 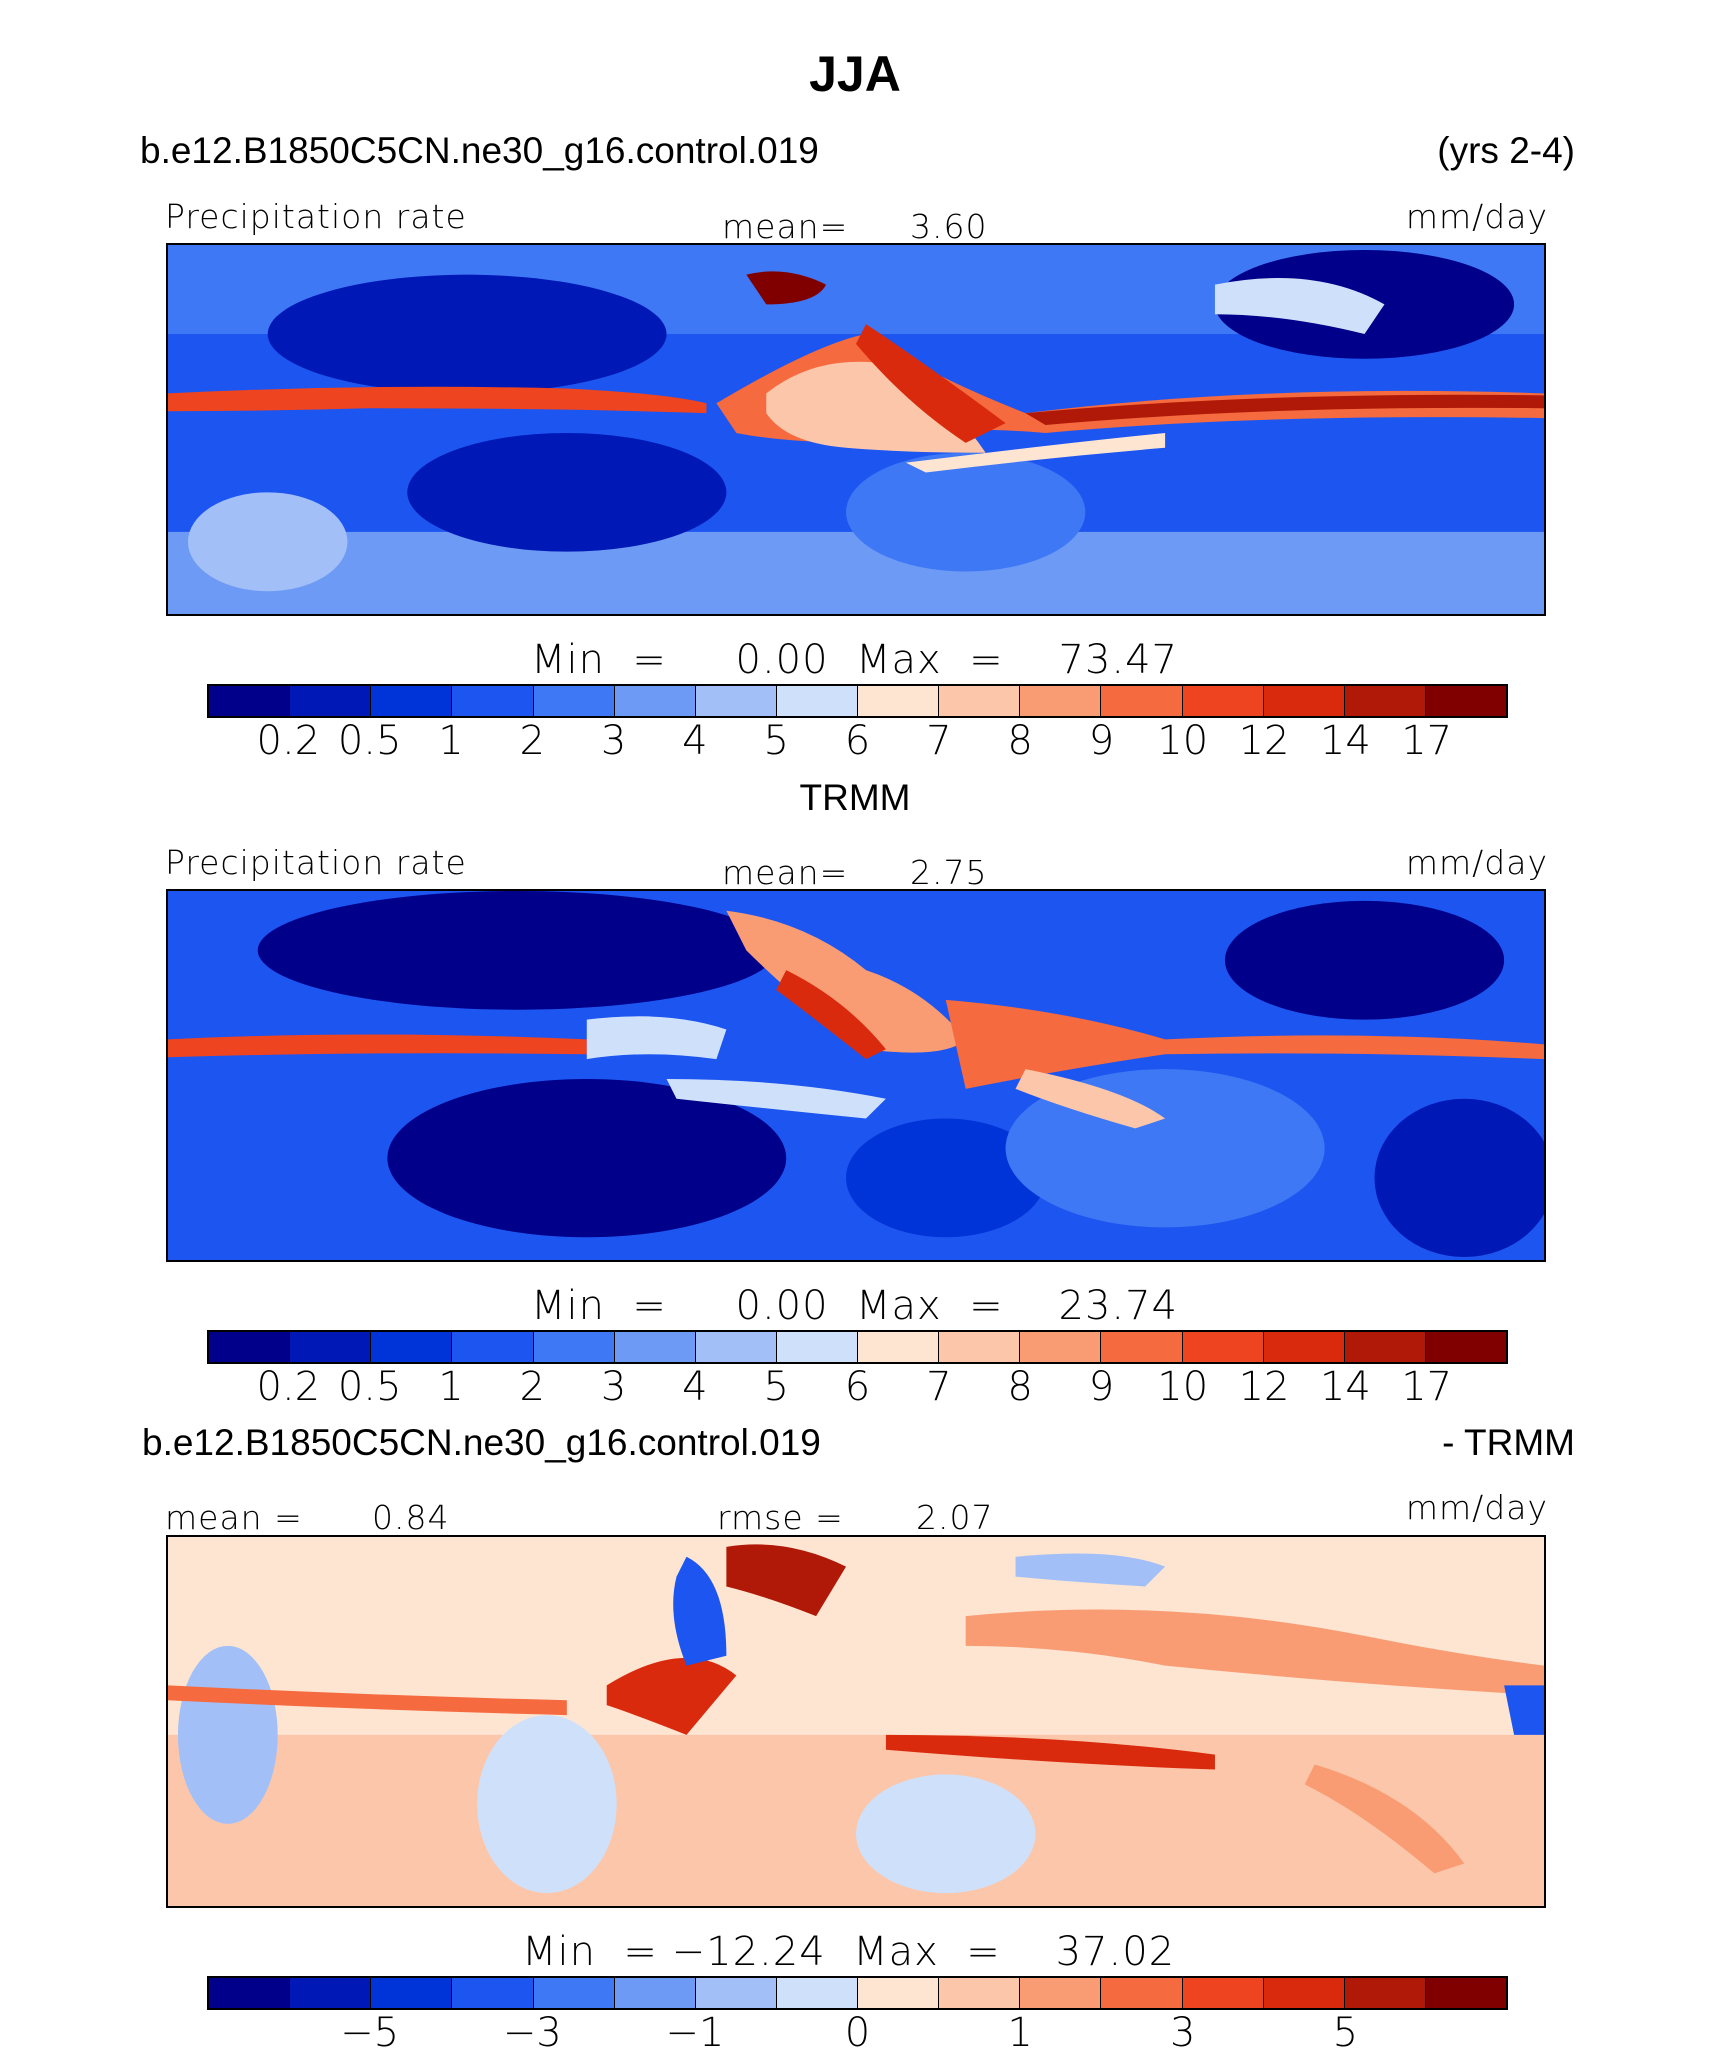 I want to click on panel1-variable-label: Precipitation rate, so click(x=316, y=216).